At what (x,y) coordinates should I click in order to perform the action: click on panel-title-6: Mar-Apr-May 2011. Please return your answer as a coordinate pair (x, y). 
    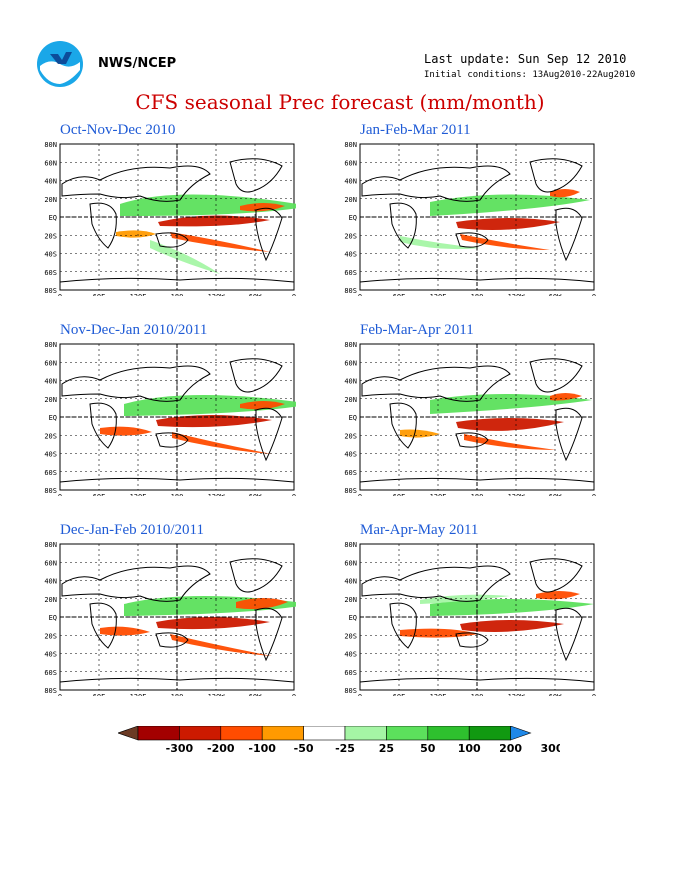
    Looking at the image, I should click on (419, 530).